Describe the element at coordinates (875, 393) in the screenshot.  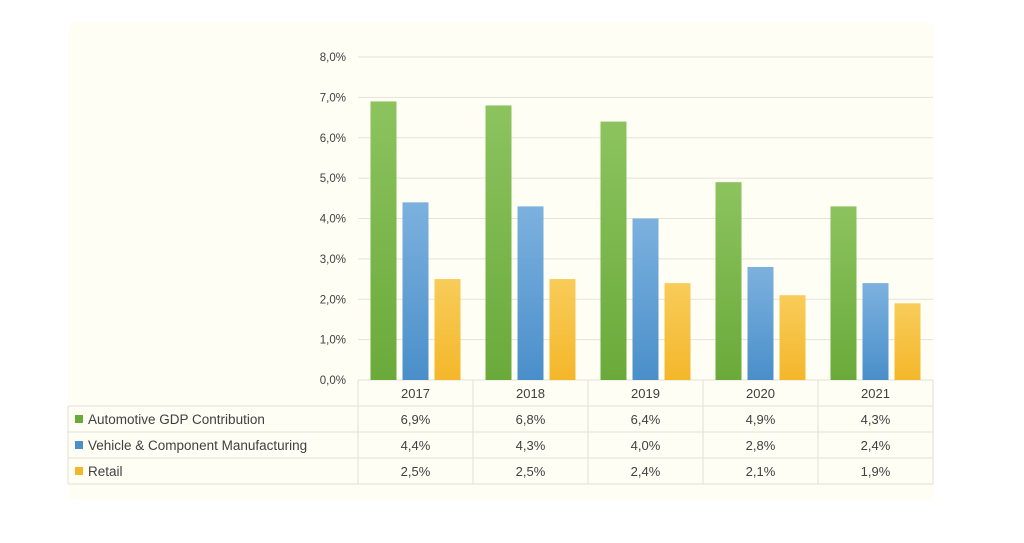
I see `x-tick-label: 2021` at that location.